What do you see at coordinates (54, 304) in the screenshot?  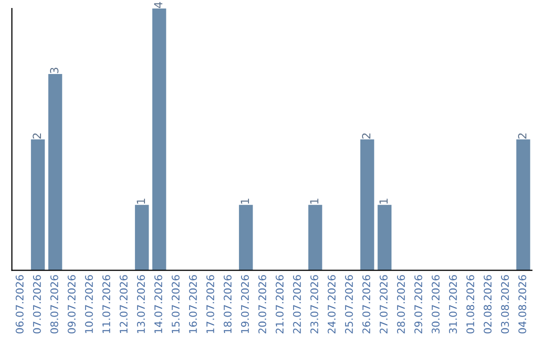 I see `x-tick-label: 08.07.2026` at bounding box center [54, 304].